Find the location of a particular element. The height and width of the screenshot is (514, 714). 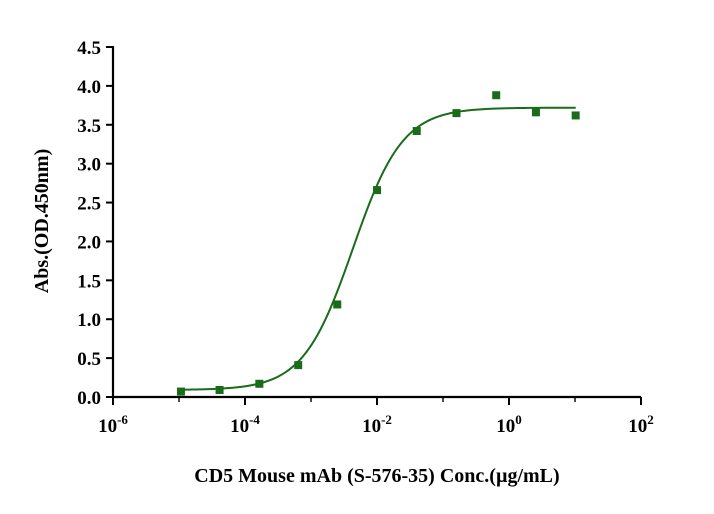

y-ticks: 0.0 0.5 1.0 1.5 2.0 2.5 3.0 3.5 4.0 4.5 is located at coordinates (95, 223).